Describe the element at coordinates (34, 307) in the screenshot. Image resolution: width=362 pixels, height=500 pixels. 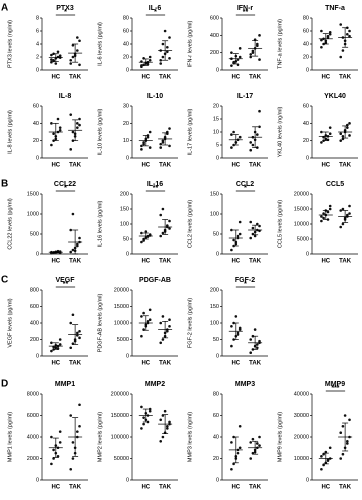
I see `y-tick-label: 600` at that location.